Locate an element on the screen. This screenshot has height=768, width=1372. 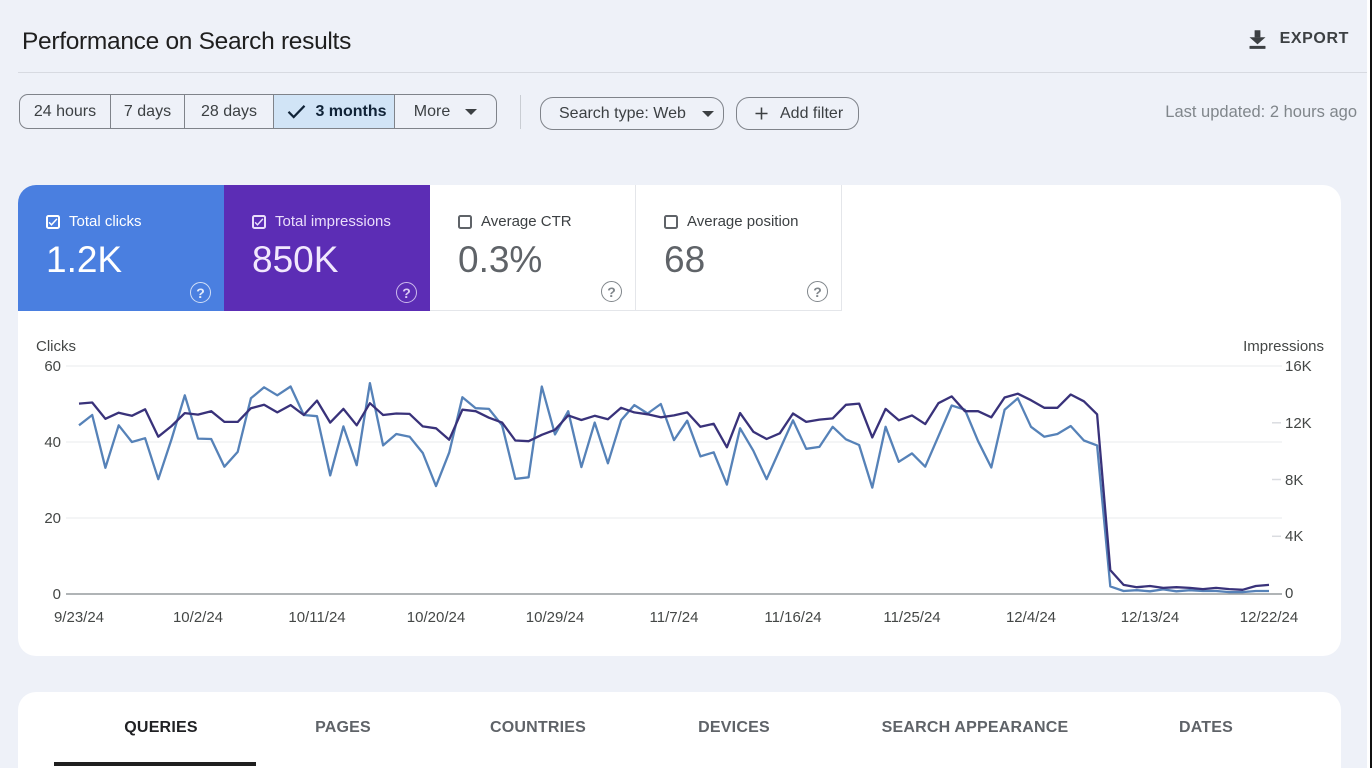
svg-text: 9/23/24 is located at coordinates (79, 617).